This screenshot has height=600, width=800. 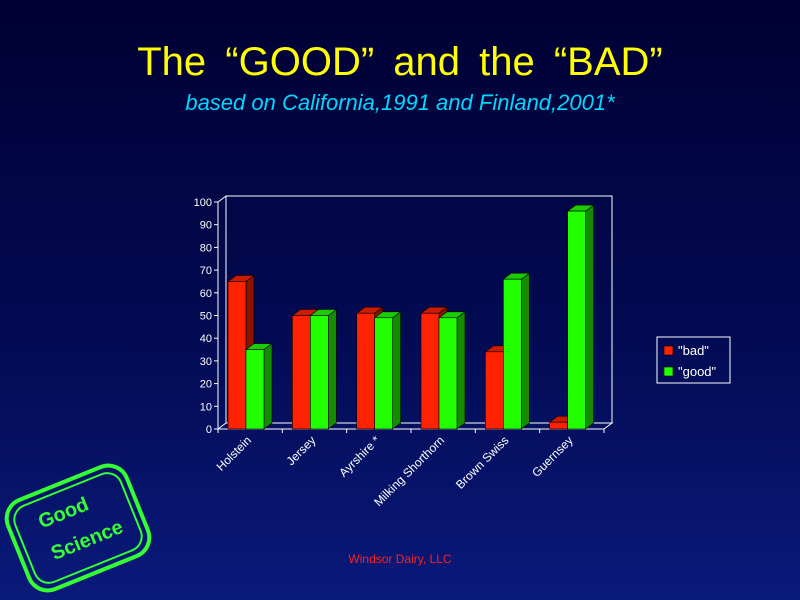 I want to click on y-axis-top-edge, so click(x=222, y=199).